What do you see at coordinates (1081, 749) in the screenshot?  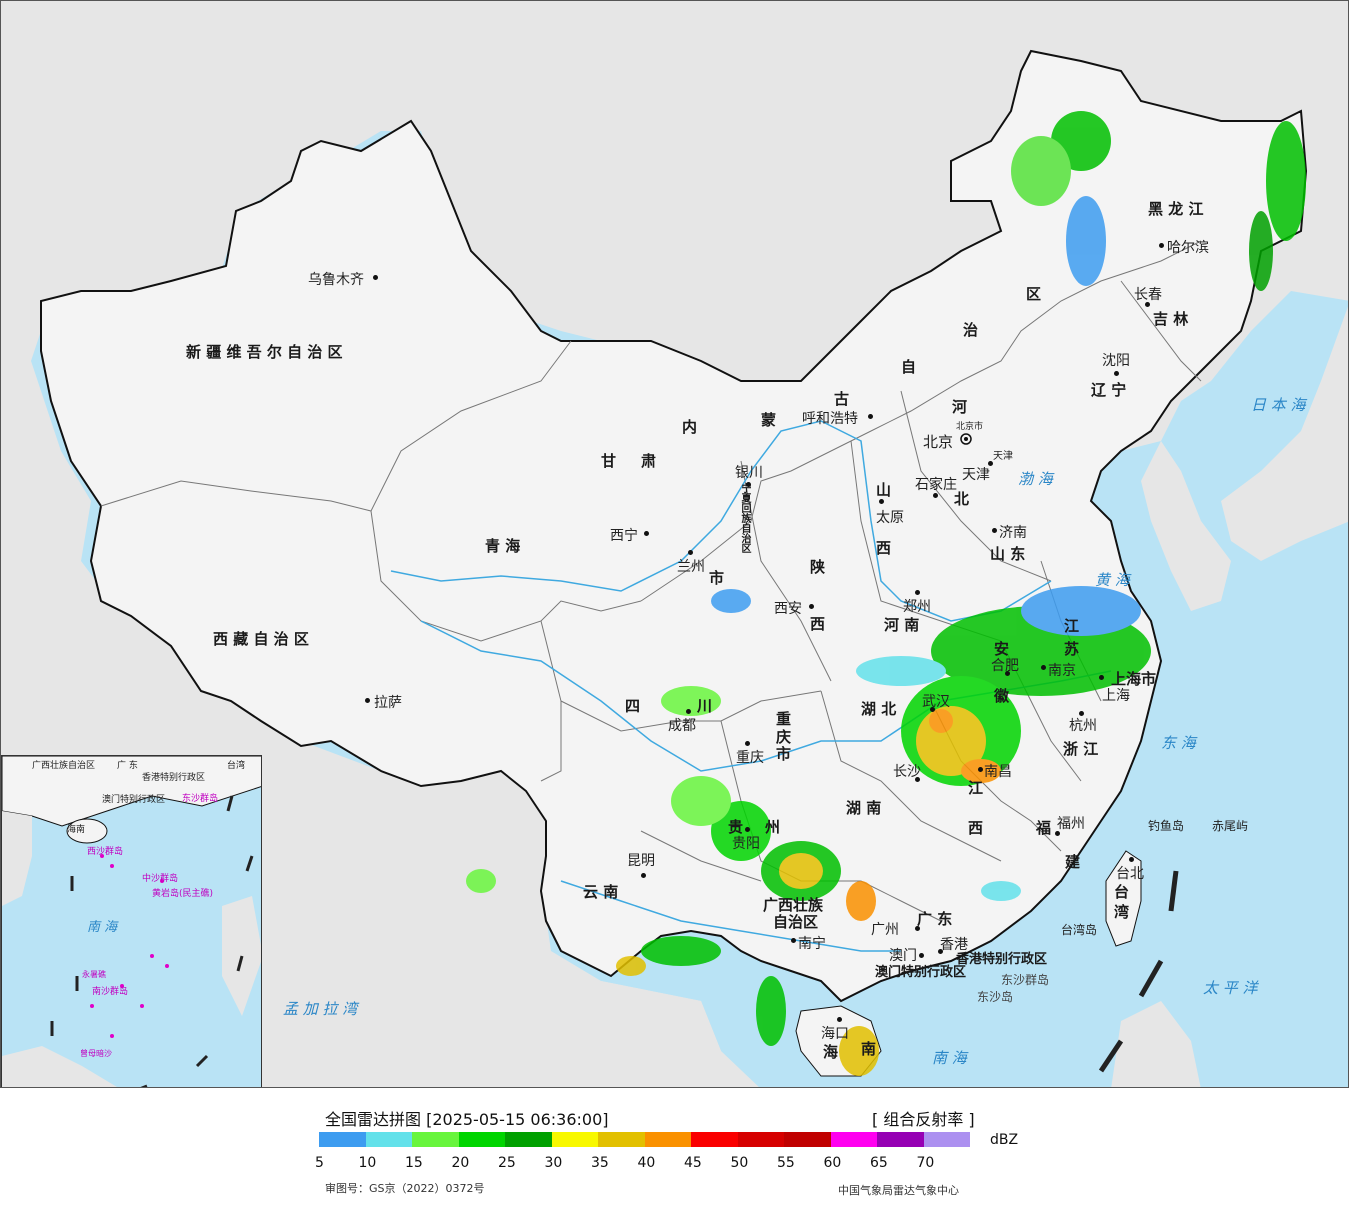 I see `label-zhejiang: 浙 江` at bounding box center [1081, 749].